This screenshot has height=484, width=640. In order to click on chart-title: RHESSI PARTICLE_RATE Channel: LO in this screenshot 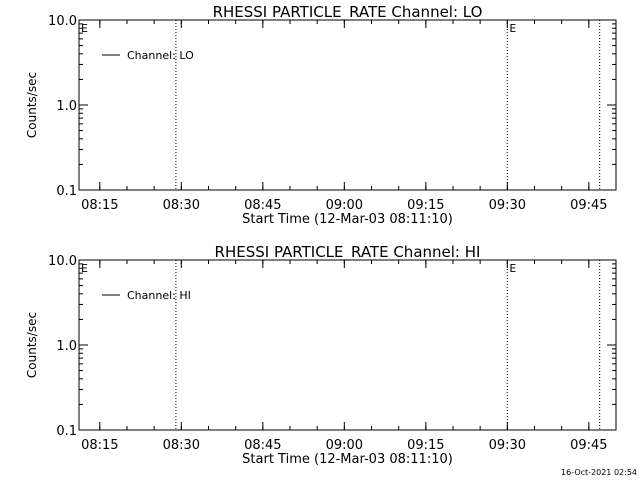, I will do `click(348, 12)`.